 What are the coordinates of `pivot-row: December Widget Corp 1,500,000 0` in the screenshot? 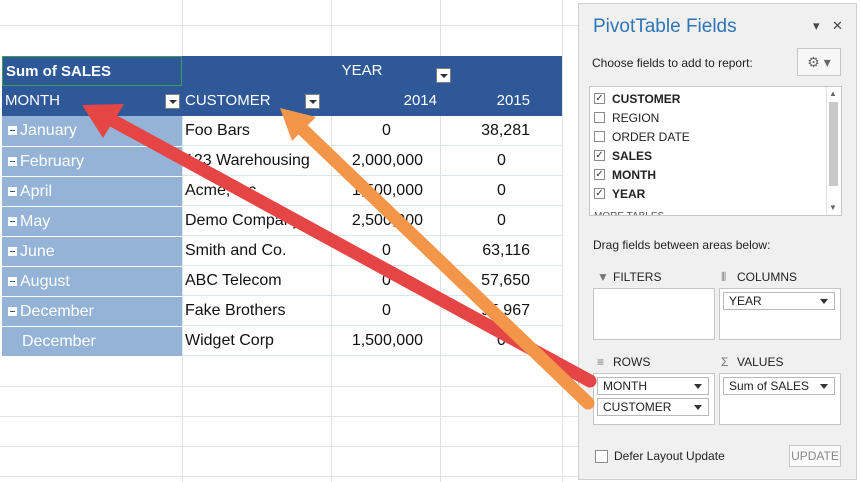 It's located at (282, 341).